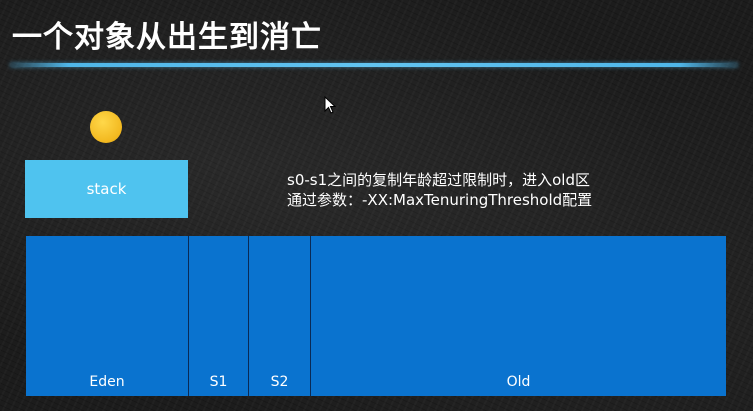 This screenshot has width=753, height=411. I want to click on heap-region-label: Old, so click(518, 382).